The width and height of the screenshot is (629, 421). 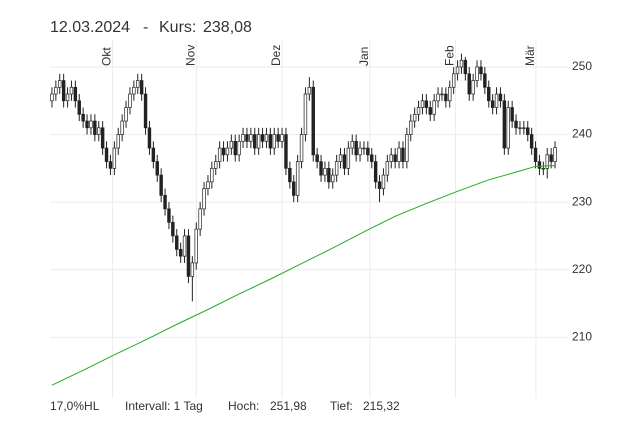 What do you see at coordinates (106, 56) in the screenshot?
I see `x-tick-label: Okt` at bounding box center [106, 56].